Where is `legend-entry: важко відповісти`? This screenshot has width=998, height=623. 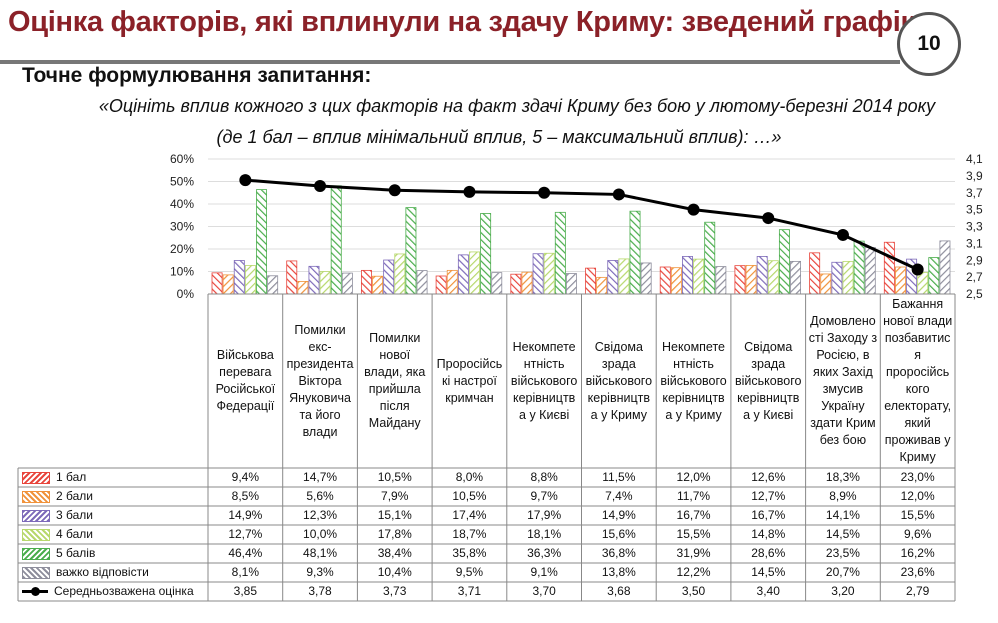
legend-entry: важко відповісти is located at coordinates (85, 572).